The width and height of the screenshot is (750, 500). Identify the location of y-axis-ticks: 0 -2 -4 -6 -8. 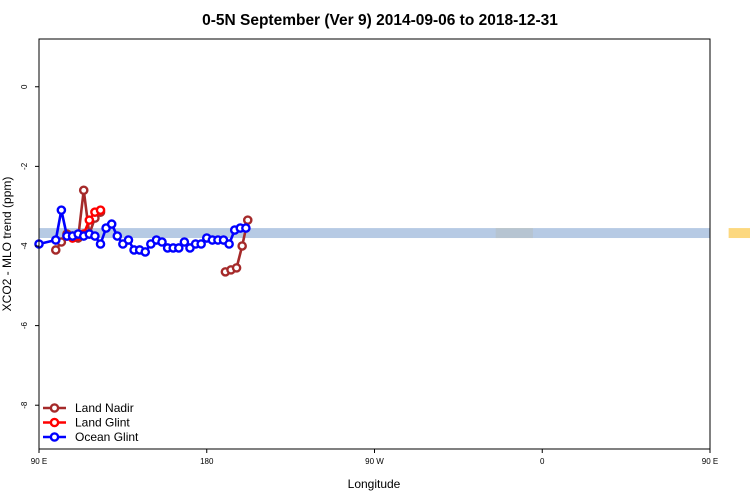
(29, 246).